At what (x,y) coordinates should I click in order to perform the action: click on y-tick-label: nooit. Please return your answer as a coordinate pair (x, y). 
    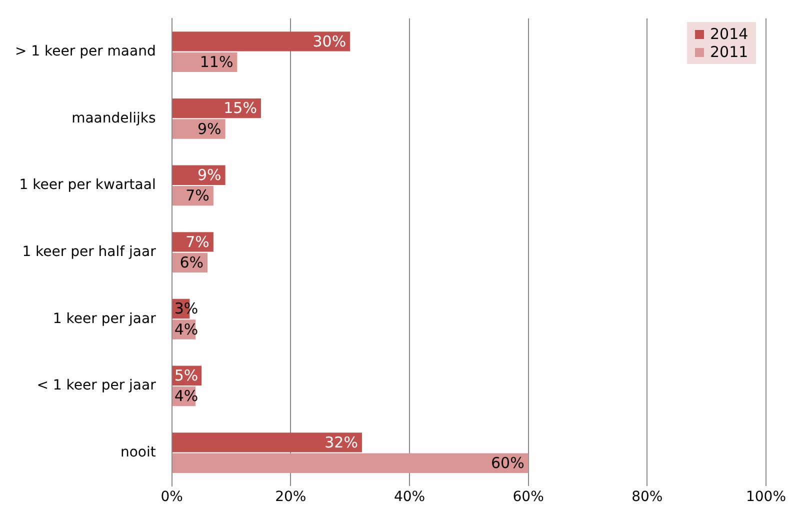
    Looking at the image, I should click on (138, 452).